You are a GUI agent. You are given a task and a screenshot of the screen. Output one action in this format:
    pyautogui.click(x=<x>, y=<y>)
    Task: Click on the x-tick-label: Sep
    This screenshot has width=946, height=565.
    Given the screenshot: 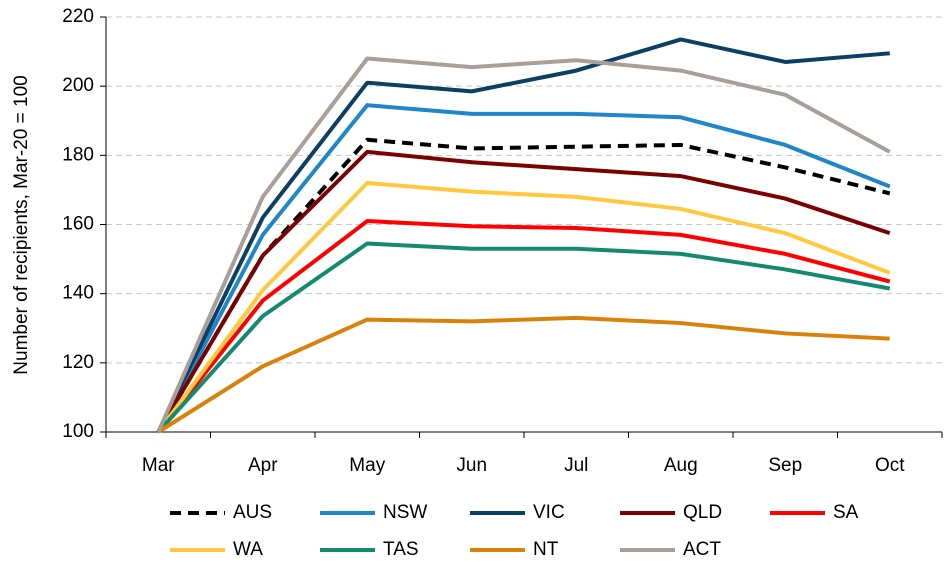 What is the action you would take?
    pyautogui.click(x=785, y=465)
    